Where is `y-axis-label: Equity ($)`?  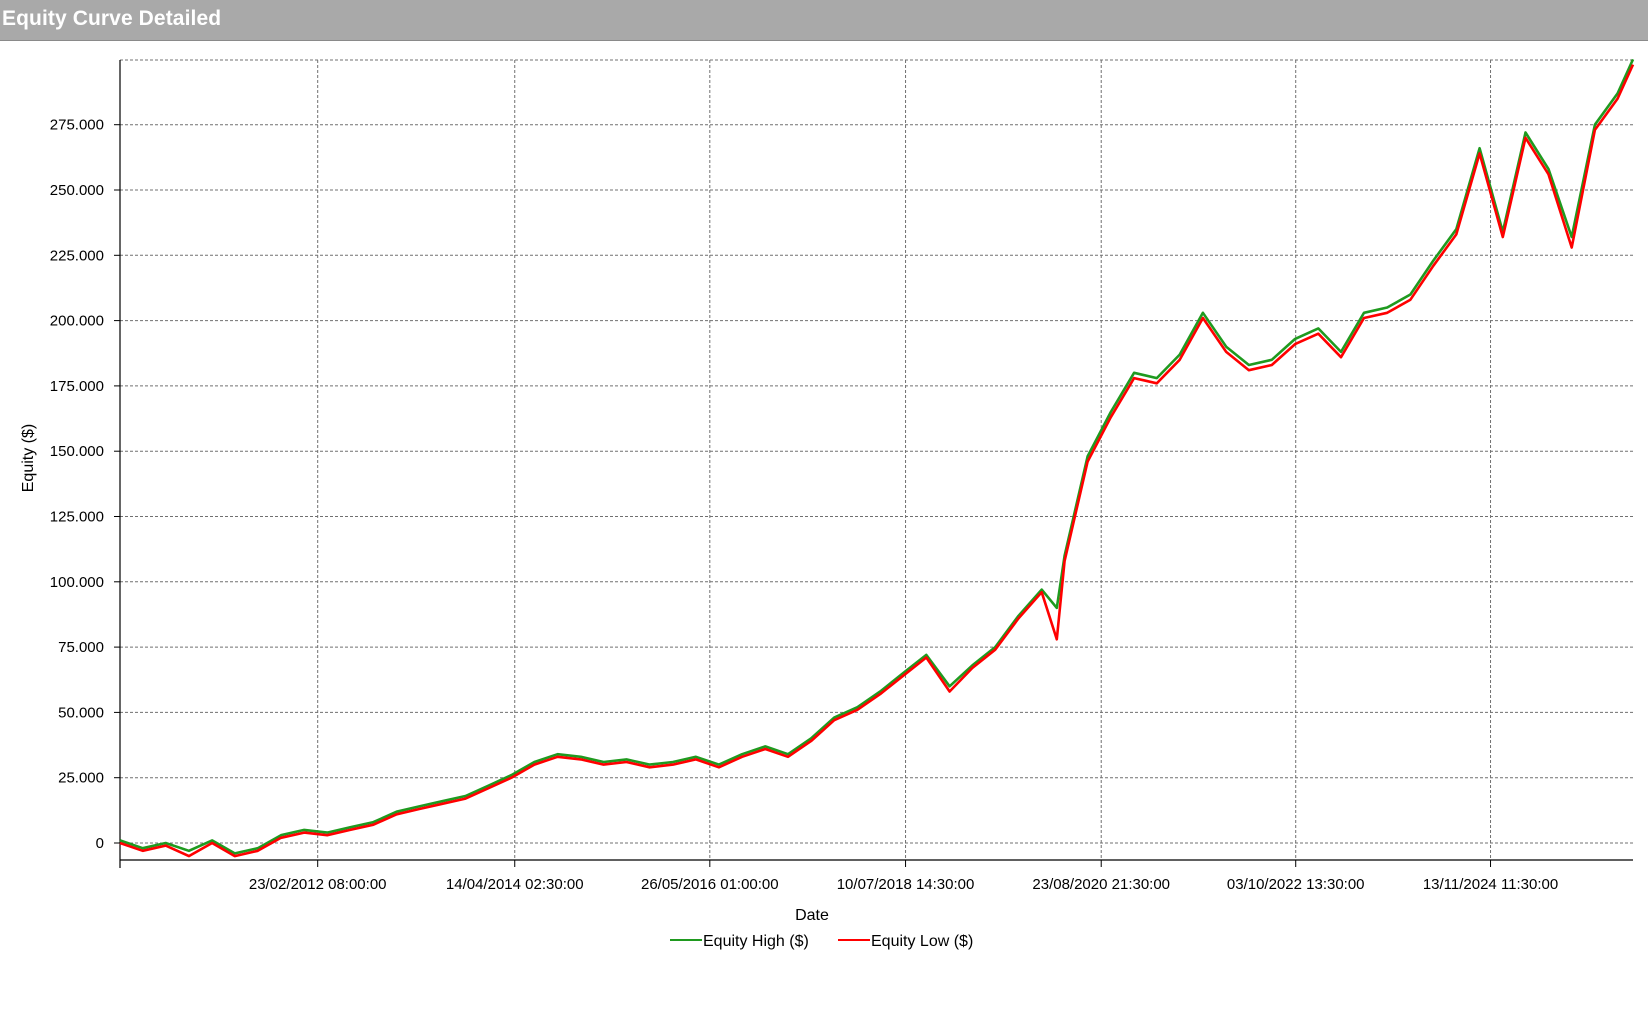 y-axis-label: Equity ($) is located at coordinates (28, 458).